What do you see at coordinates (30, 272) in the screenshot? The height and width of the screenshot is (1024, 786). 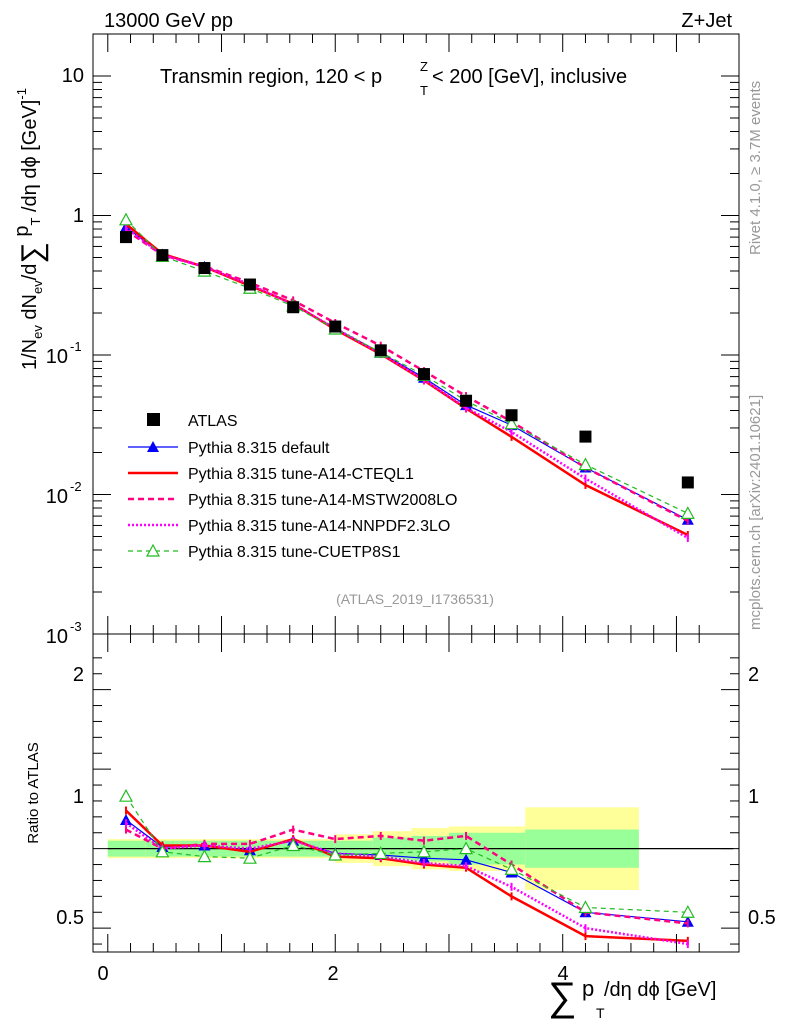 I see `ylabel-d: /d` at bounding box center [30, 272].